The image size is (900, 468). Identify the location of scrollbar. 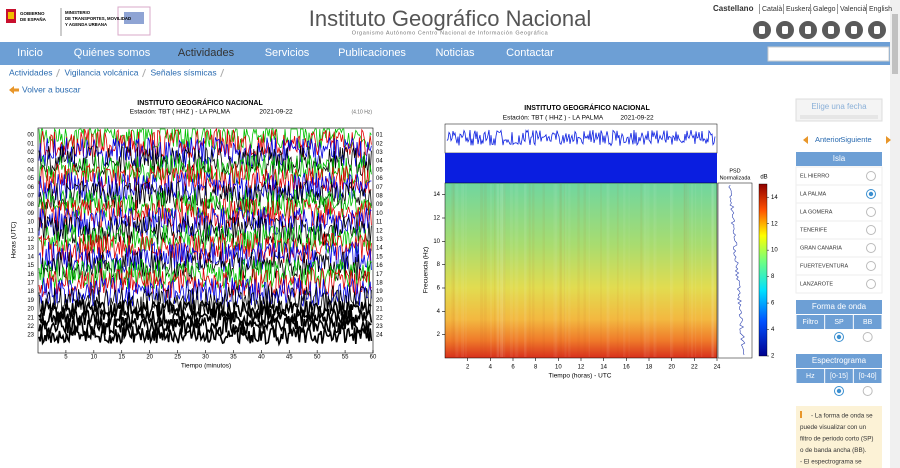
(895, 234).